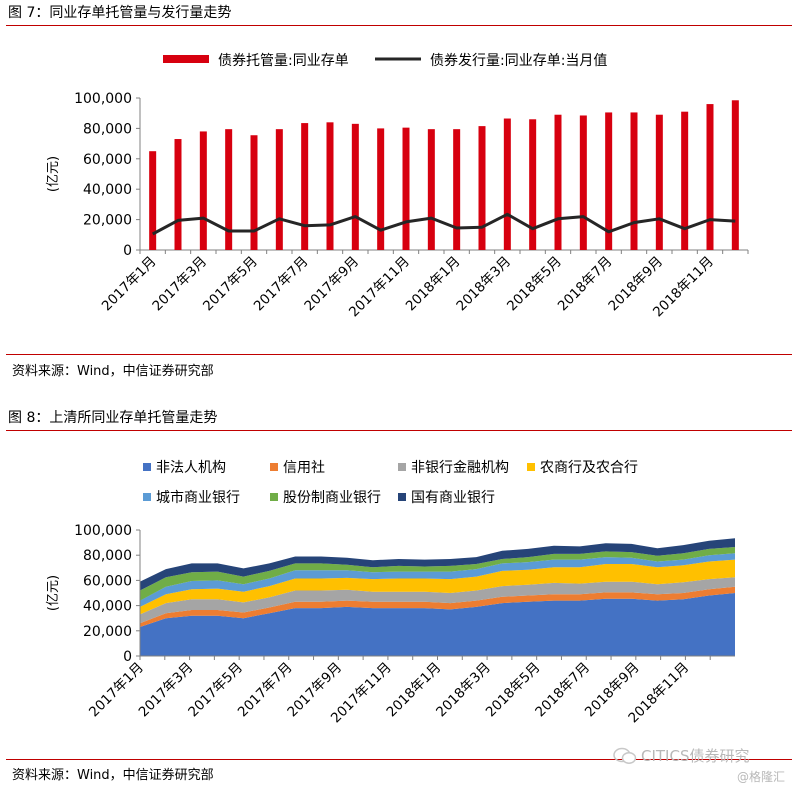 The width and height of the screenshot is (799, 790). Describe the element at coordinates (120, 13) in the screenshot. I see `figure-7-title: 图 7：同业存单托管量与发行量走势` at that location.